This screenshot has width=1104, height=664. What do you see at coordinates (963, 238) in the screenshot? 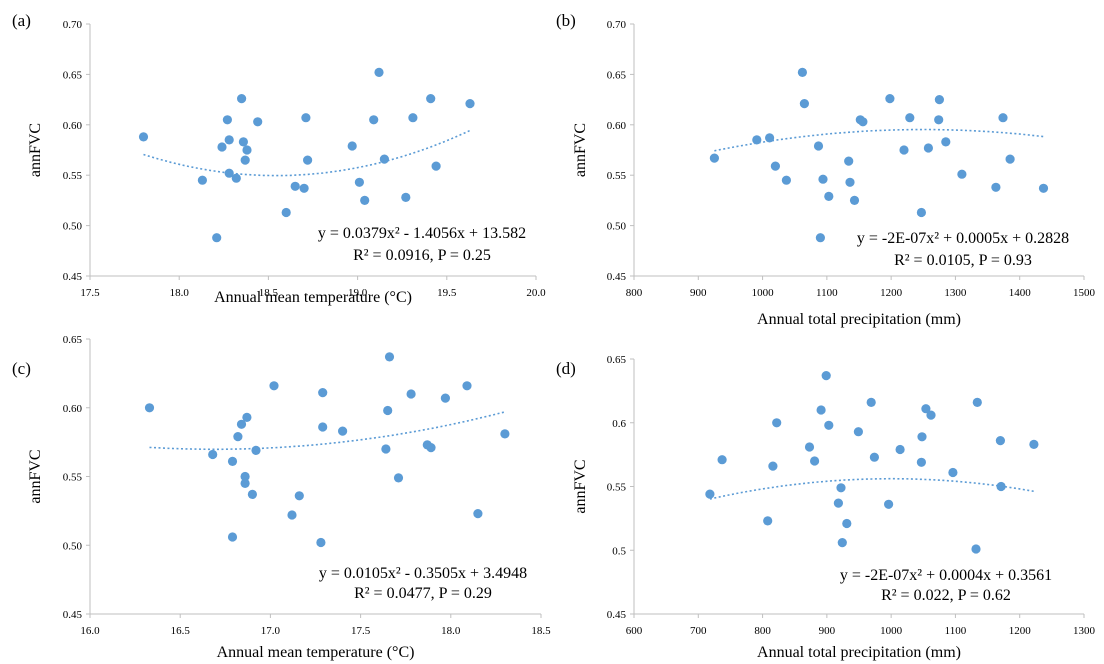
I see `trendline-equation: y = -2E-07x² + 0.0005x + 0.2828` at bounding box center [963, 238].